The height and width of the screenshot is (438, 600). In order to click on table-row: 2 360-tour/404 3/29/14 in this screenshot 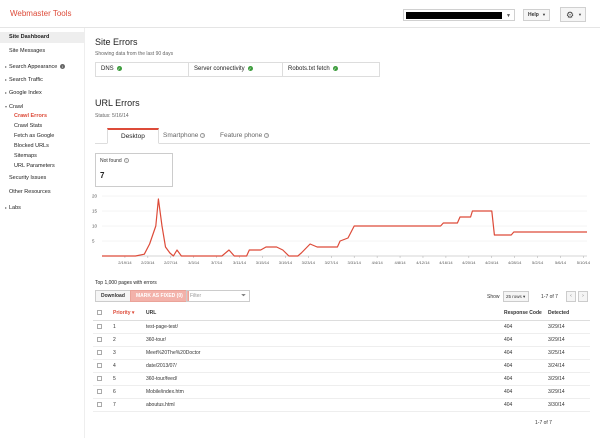, I will do `click(341, 340)`.